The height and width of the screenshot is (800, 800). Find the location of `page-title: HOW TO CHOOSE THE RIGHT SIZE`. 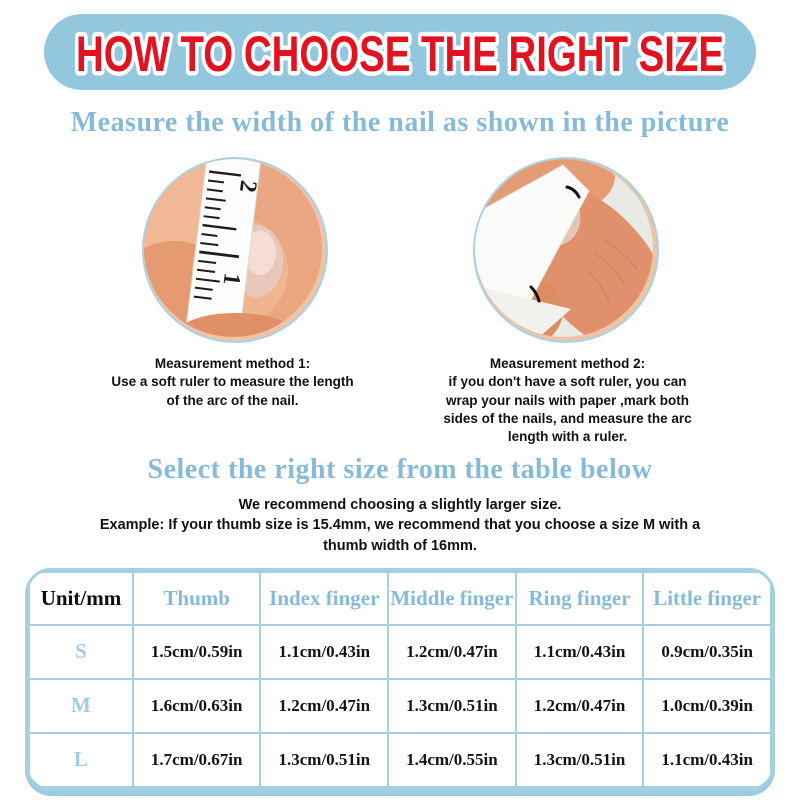

page-title: HOW TO CHOOSE THE RIGHT SIZE is located at coordinates (400, 54).